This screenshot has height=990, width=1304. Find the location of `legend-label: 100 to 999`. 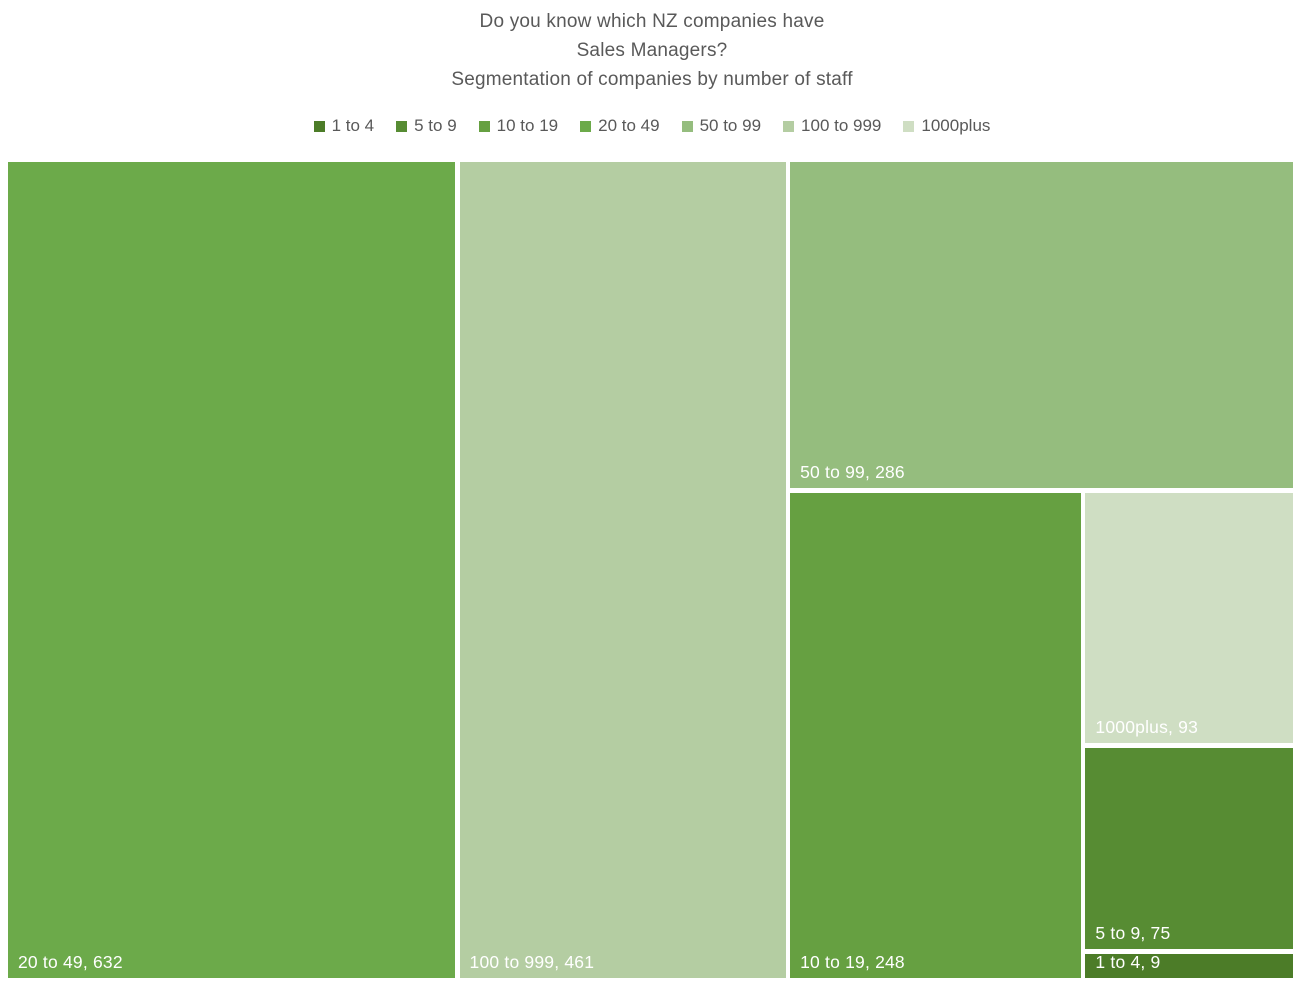

legend-label: 100 to 999 is located at coordinates (841, 125).